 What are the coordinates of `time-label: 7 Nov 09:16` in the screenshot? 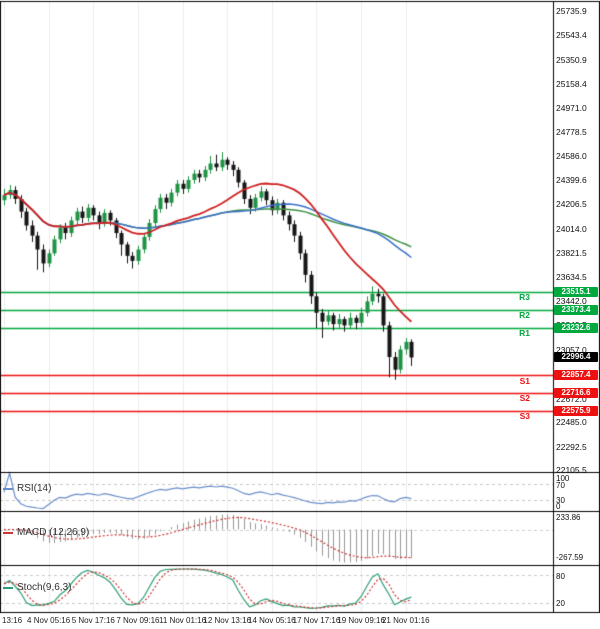 It's located at (138, 620).